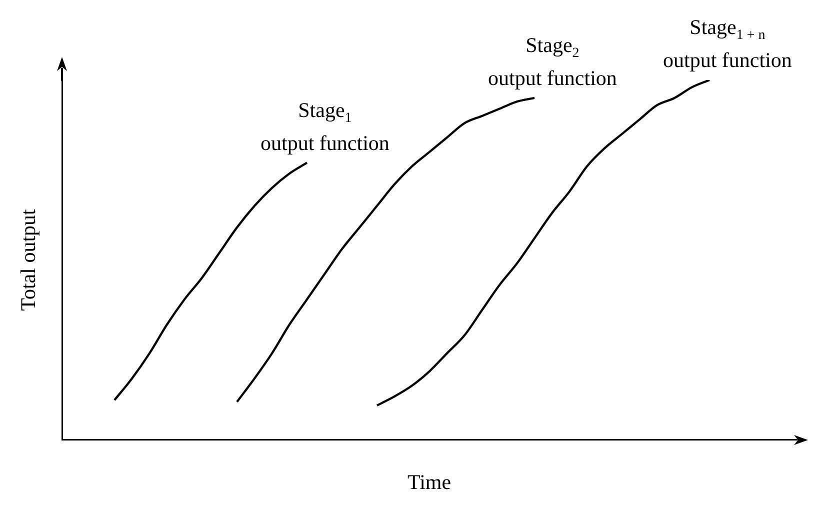 The width and height of the screenshot is (825, 518). What do you see at coordinates (430, 482) in the screenshot?
I see `x-axis-title: Time` at bounding box center [430, 482].